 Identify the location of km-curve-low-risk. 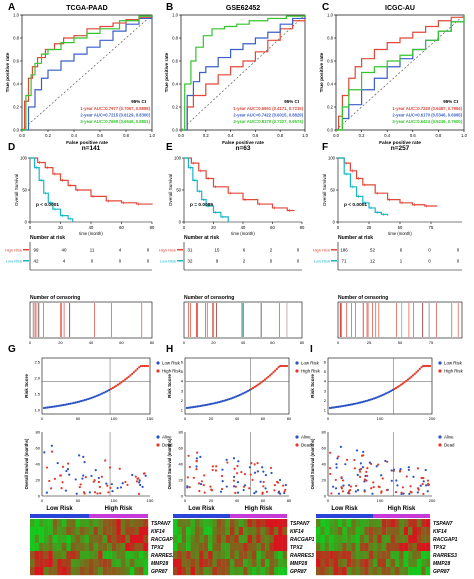
(363, 186).